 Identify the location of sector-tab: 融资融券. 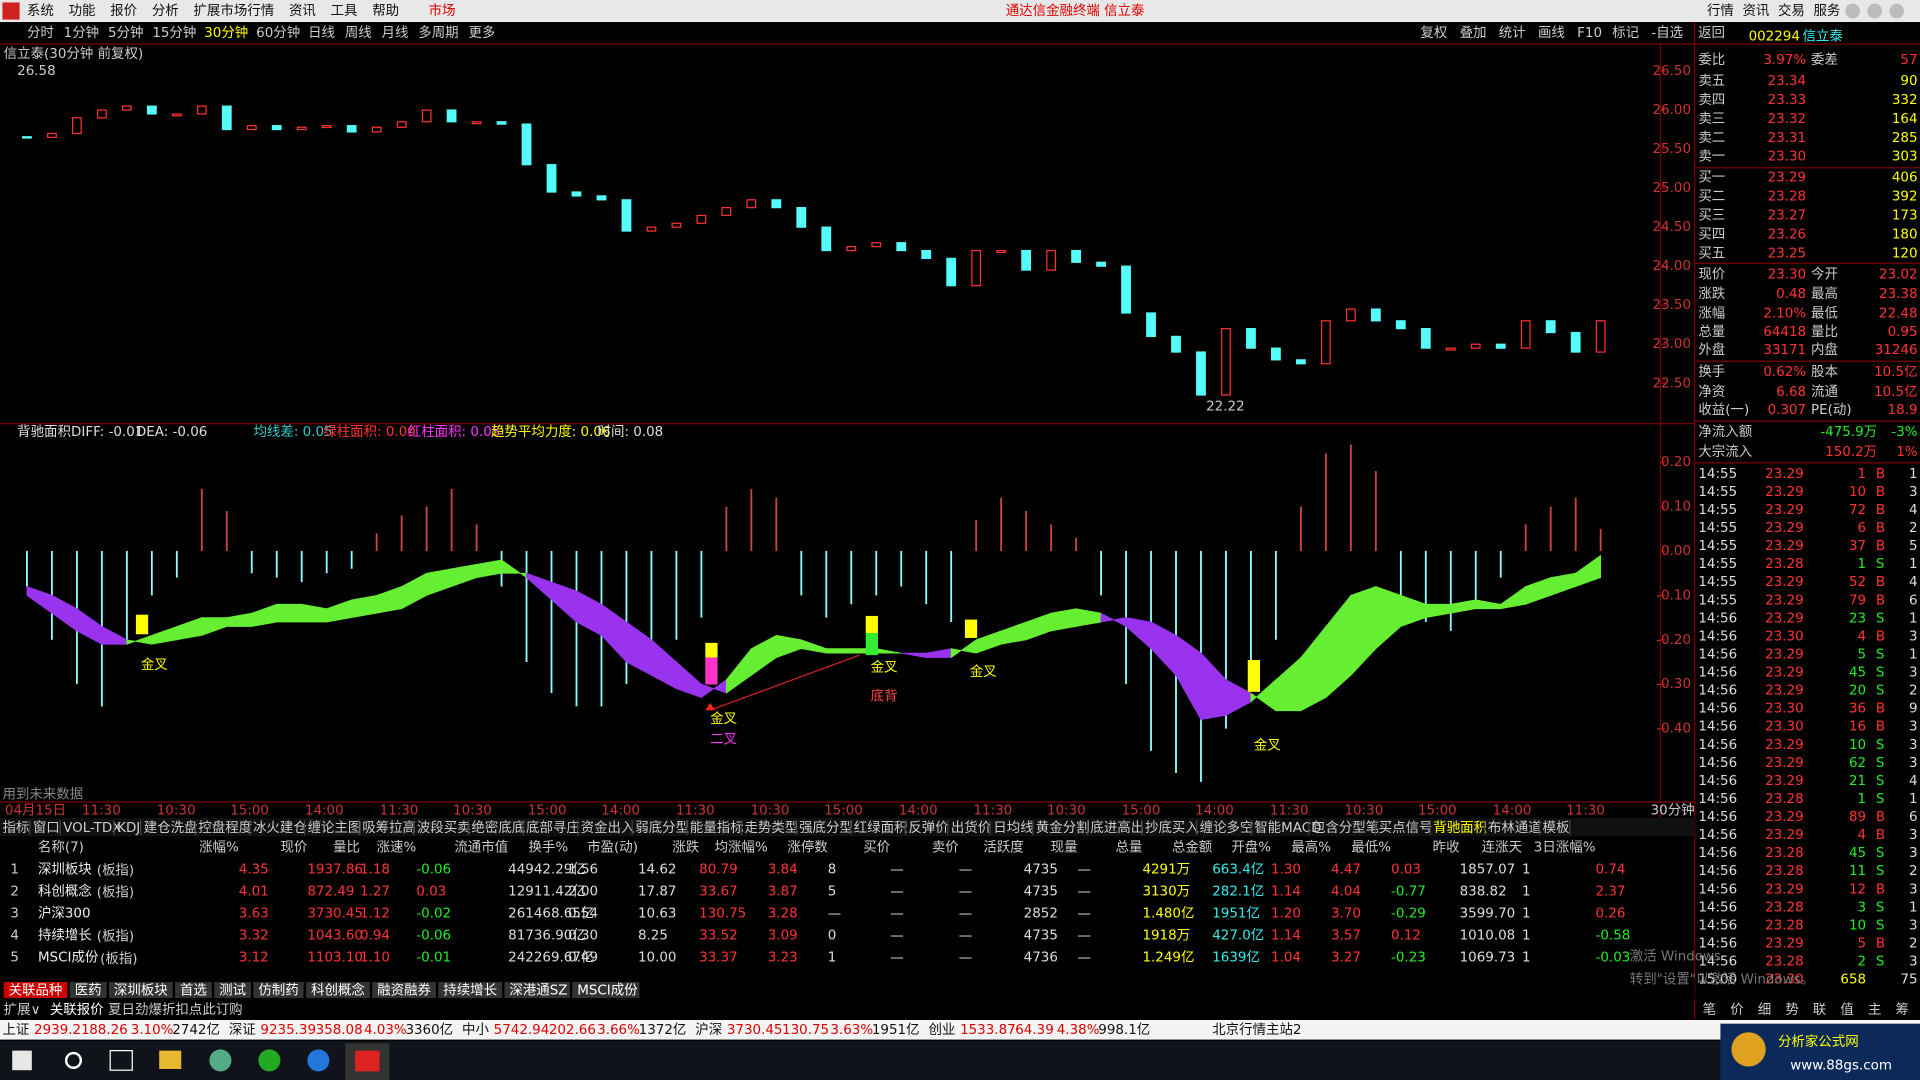
(404, 991).